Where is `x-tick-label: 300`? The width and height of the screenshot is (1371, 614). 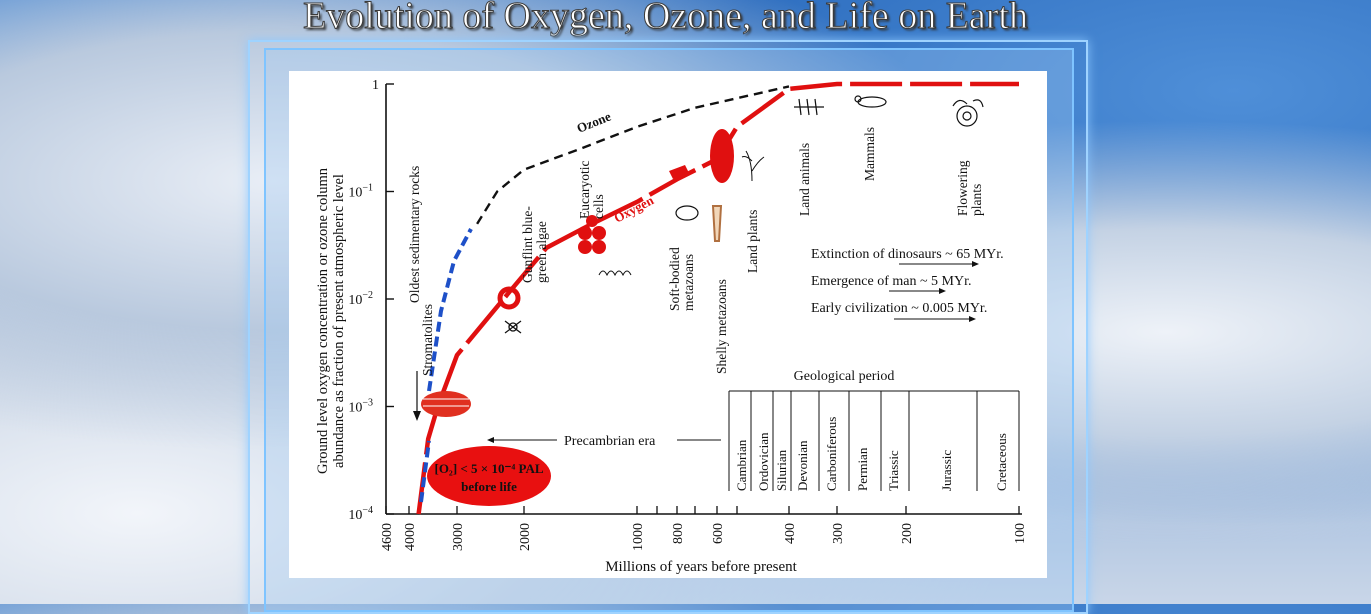
x-tick-label: 300 is located at coordinates (838, 533).